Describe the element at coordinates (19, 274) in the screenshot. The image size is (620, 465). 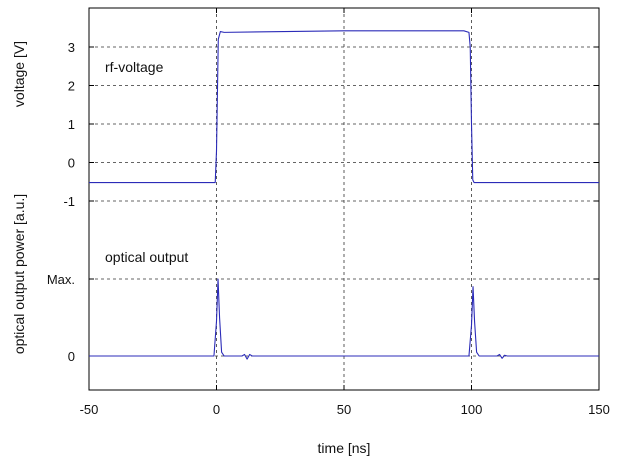
I see `optical-axis-label: optical output power [a.u.]` at that location.